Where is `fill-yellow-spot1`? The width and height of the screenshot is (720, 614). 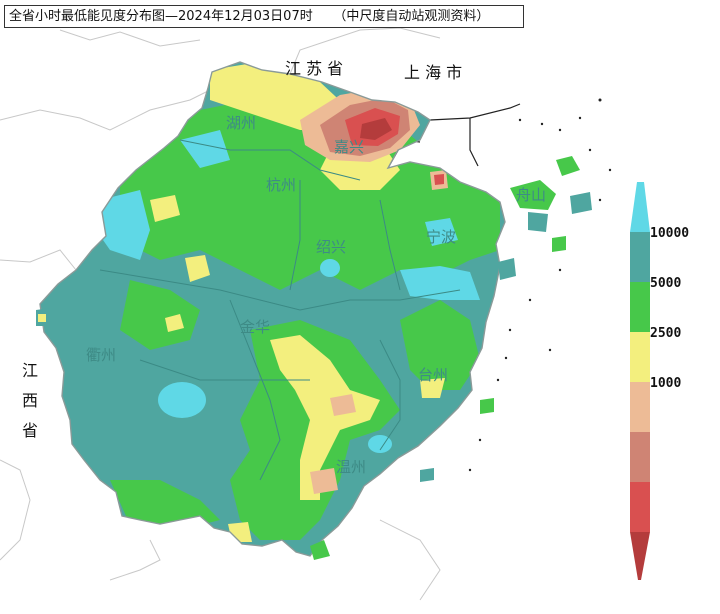
fill-yellow-spot1 is located at coordinates (165, 208).